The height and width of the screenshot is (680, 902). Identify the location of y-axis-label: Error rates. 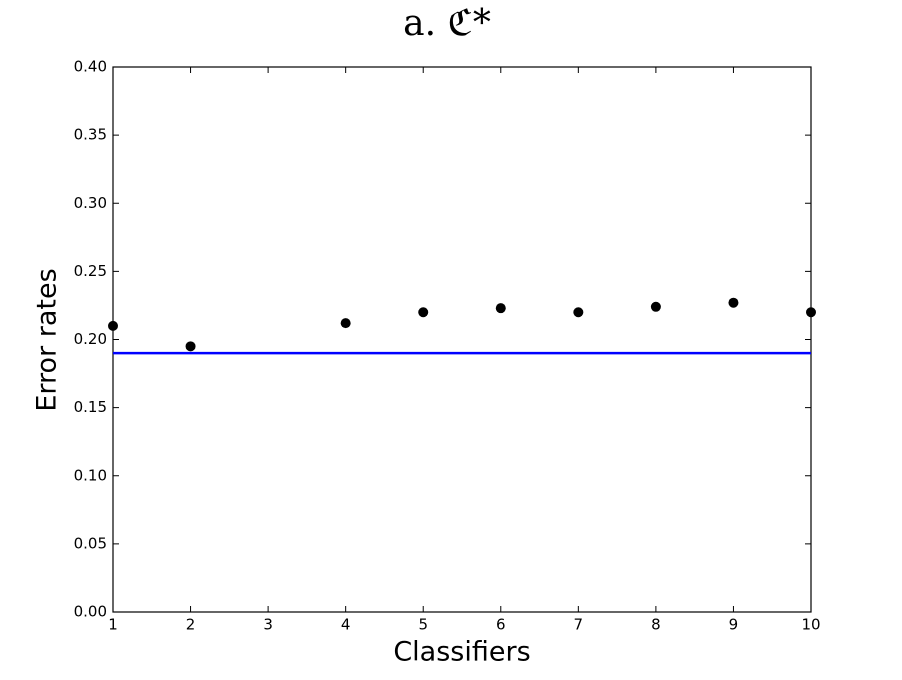
(47, 339).